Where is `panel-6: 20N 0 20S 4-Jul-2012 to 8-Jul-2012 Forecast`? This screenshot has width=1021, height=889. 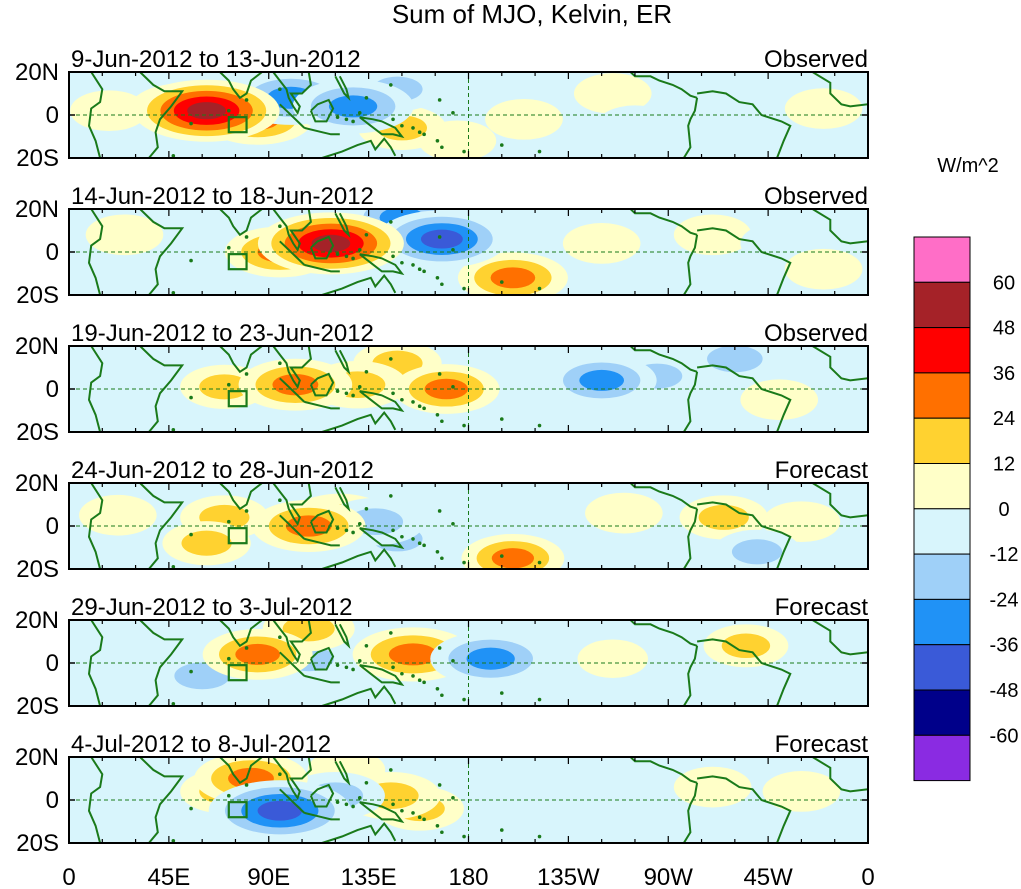 panel-6: 20N 0 20S 4-Jul-2012 to 8-Jul-2012 Forecast is located at coordinates (442, 794).